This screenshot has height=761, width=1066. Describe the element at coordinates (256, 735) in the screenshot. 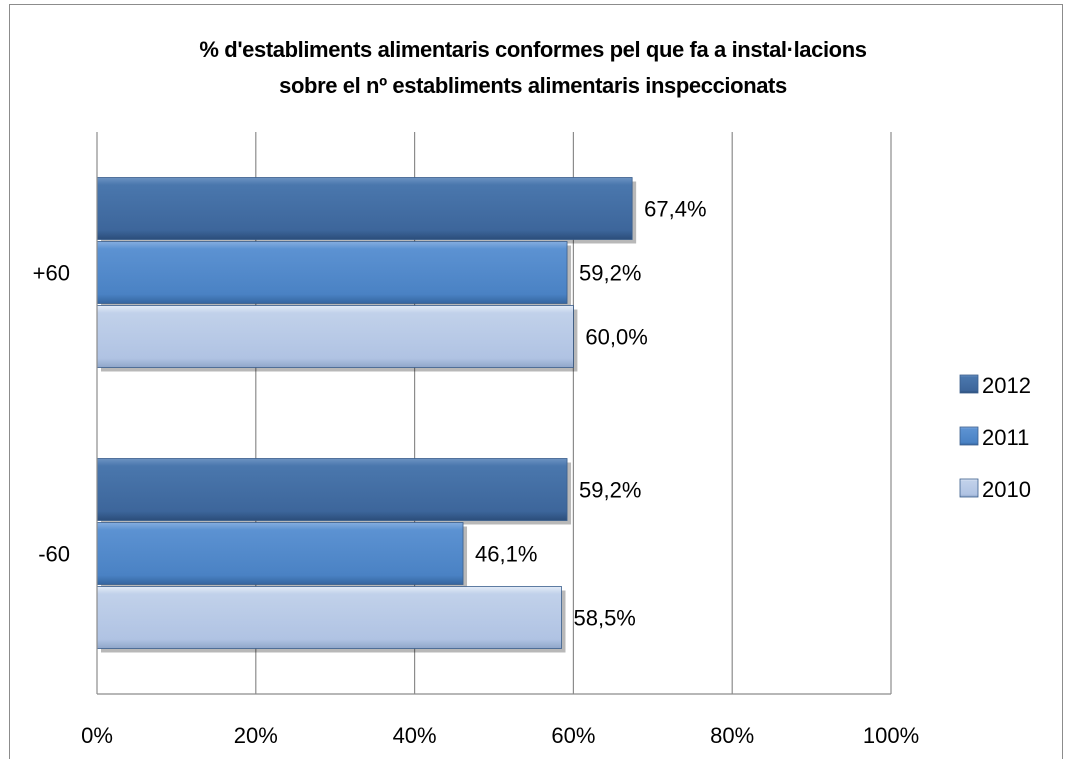

I see `x-tick-label-20: 20%` at that location.